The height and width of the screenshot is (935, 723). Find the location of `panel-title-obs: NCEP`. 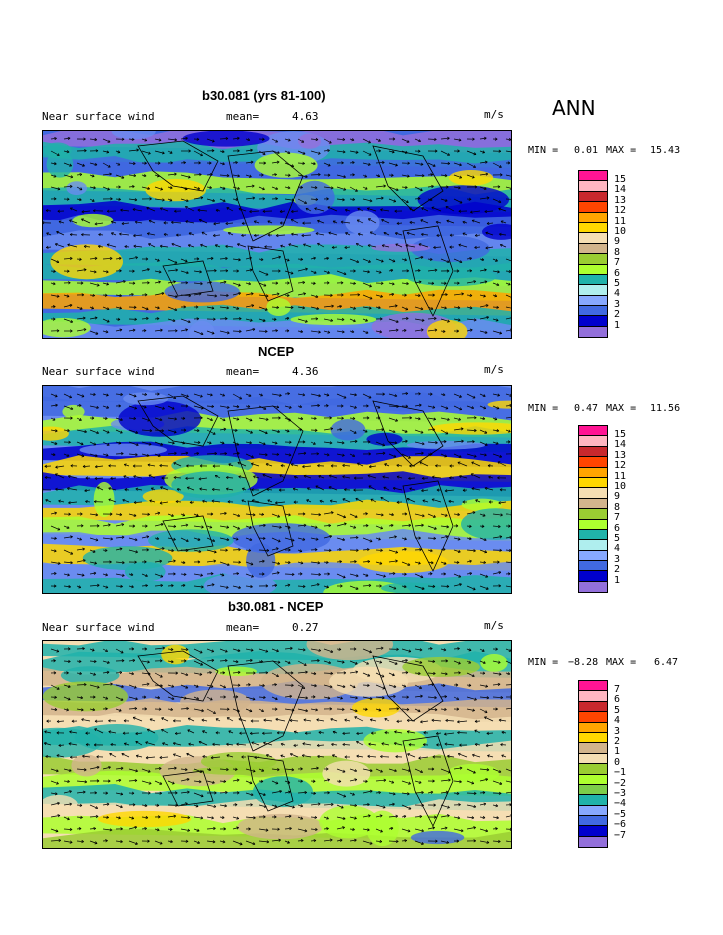

panel-title-obs: NCEP is located at coordinates (276, 351).